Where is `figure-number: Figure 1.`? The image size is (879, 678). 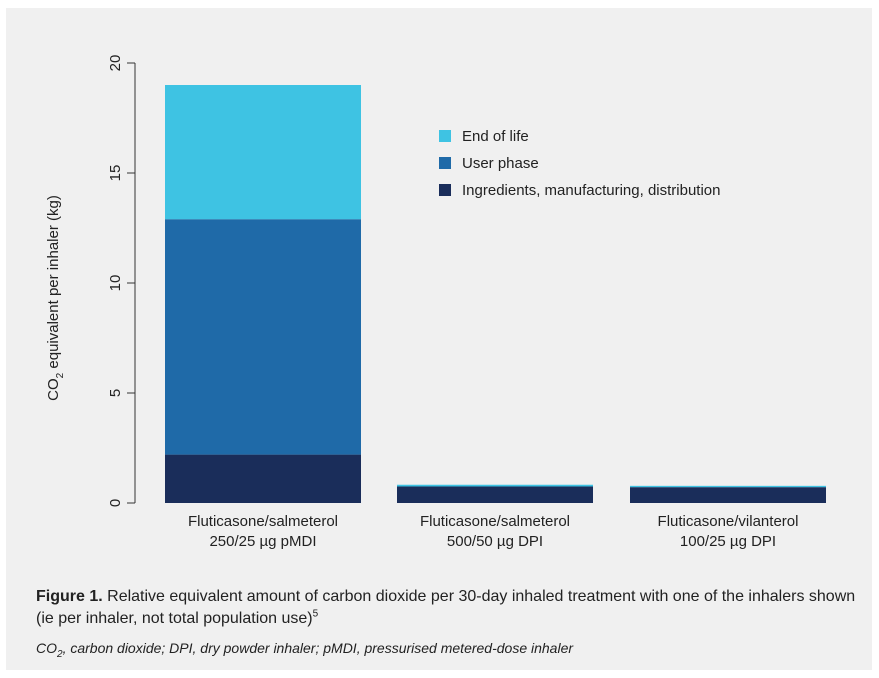
figure-number: Figure 1. is located at coordinates (69, 596).